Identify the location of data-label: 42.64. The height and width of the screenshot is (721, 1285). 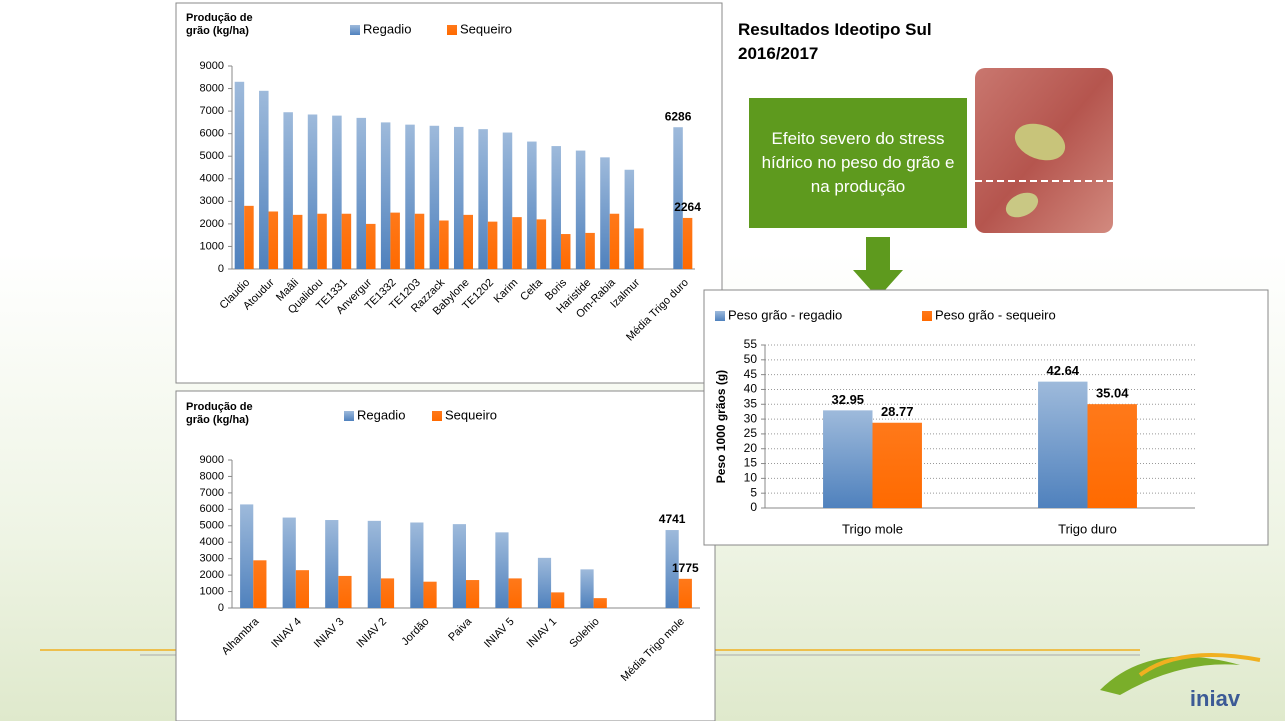
(1063, 370).